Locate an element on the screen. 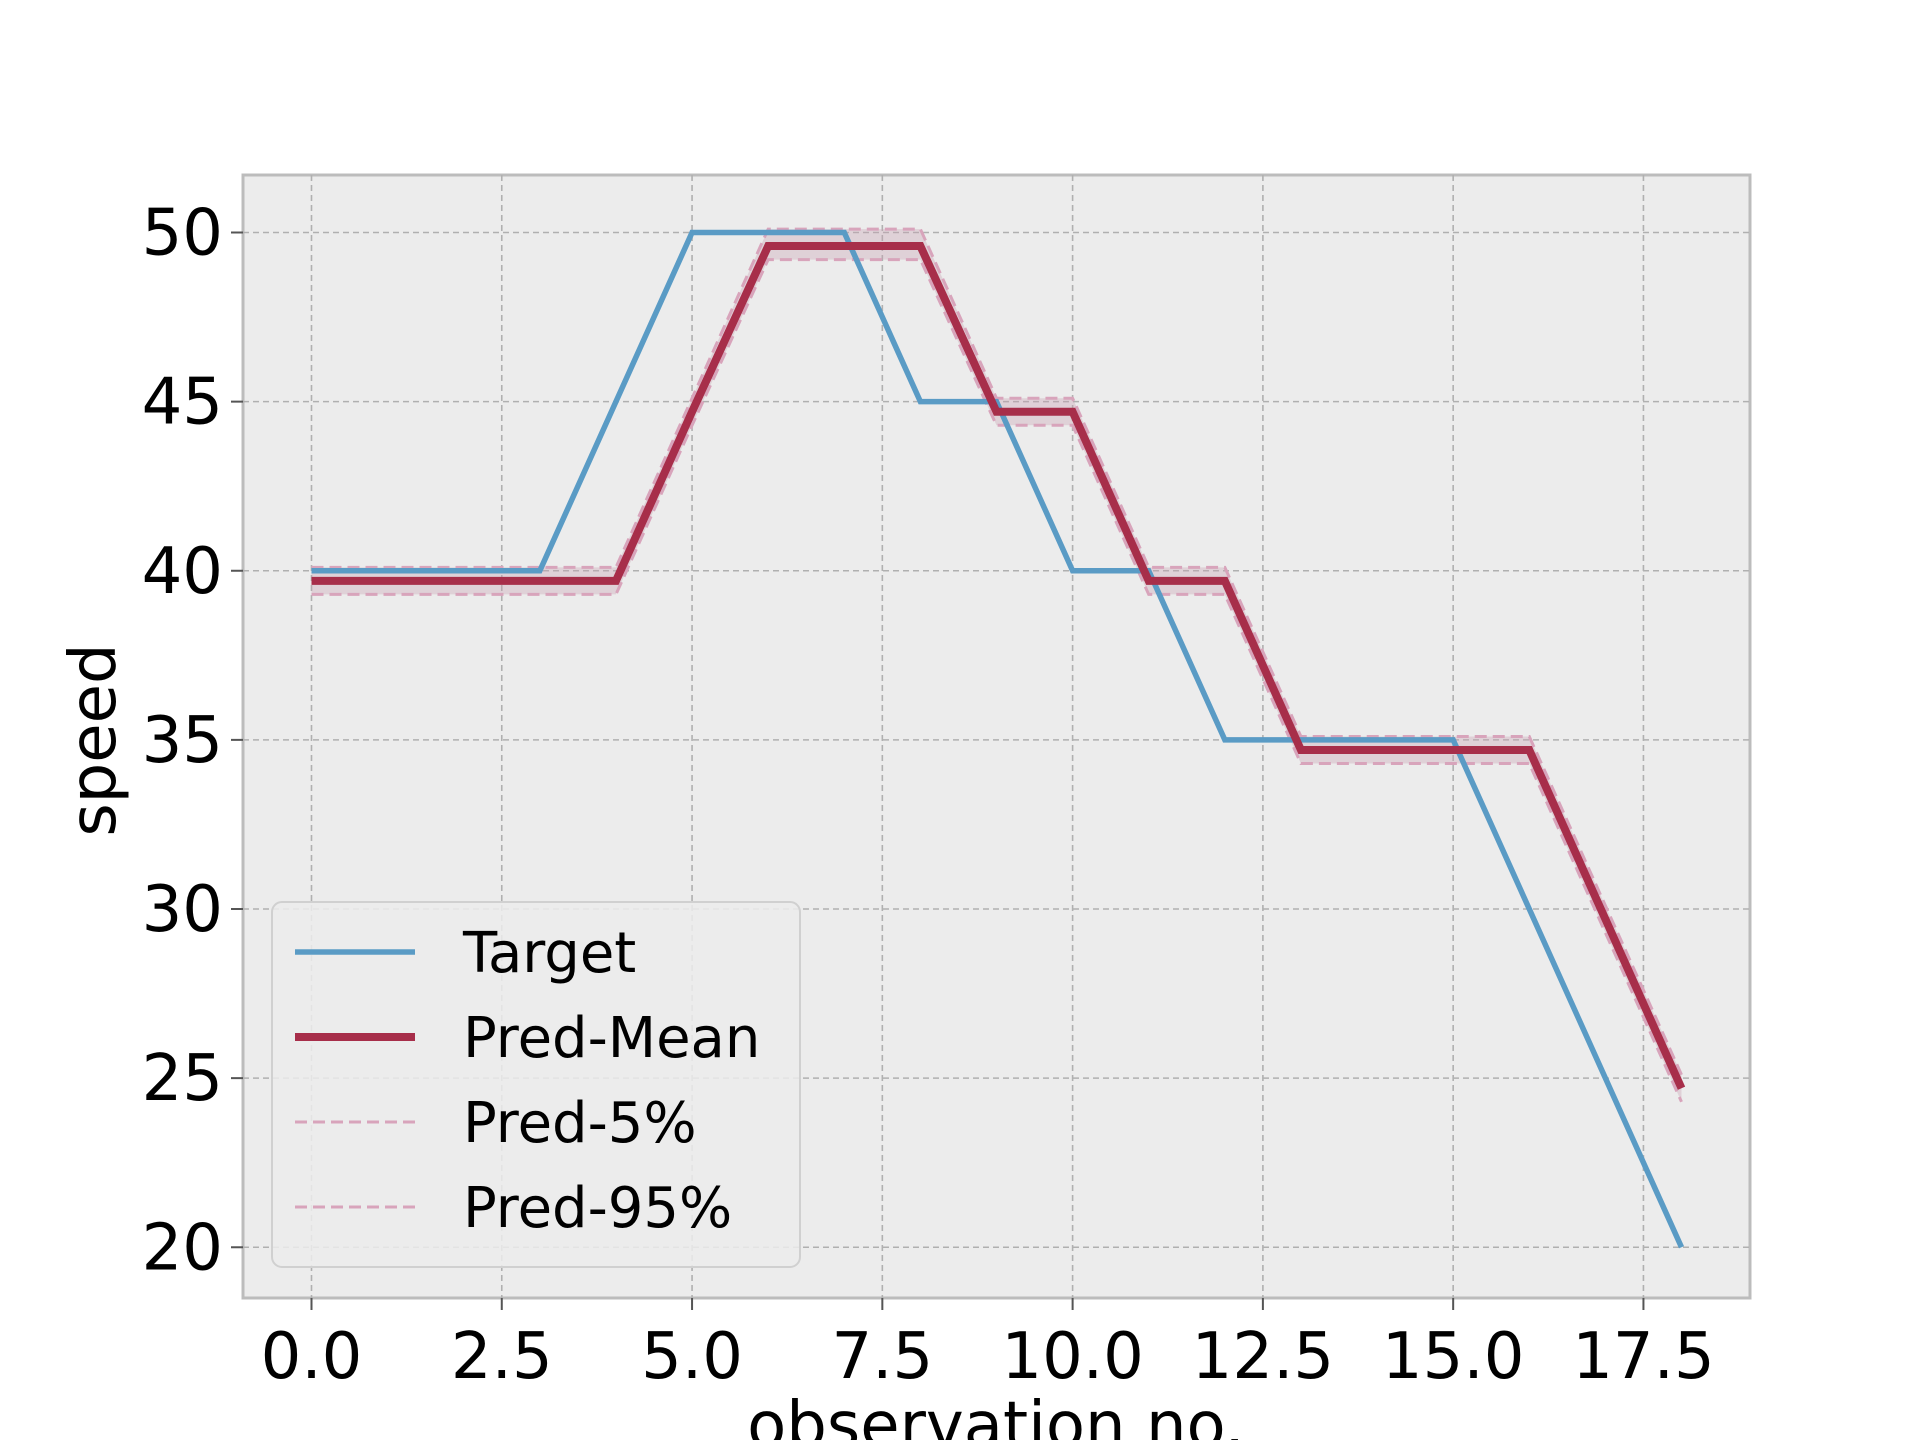 Image resolution: width=1920 pixels, height=1440 pixels. legend-entries: Target Pred-Mean Pred-5% Pred-95% is located at coordinates (527, 1081).